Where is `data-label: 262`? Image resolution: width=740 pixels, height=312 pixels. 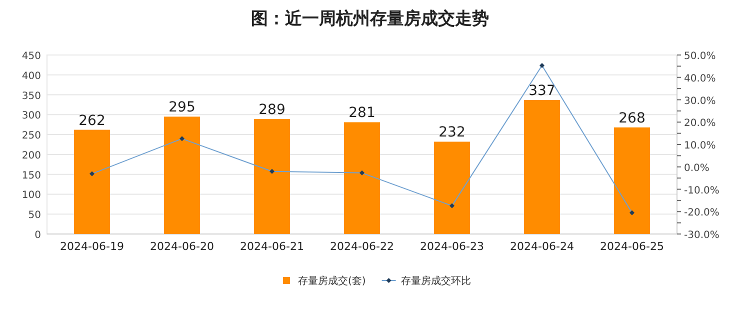
data-label: 262 is located at coordinates (92, 120).